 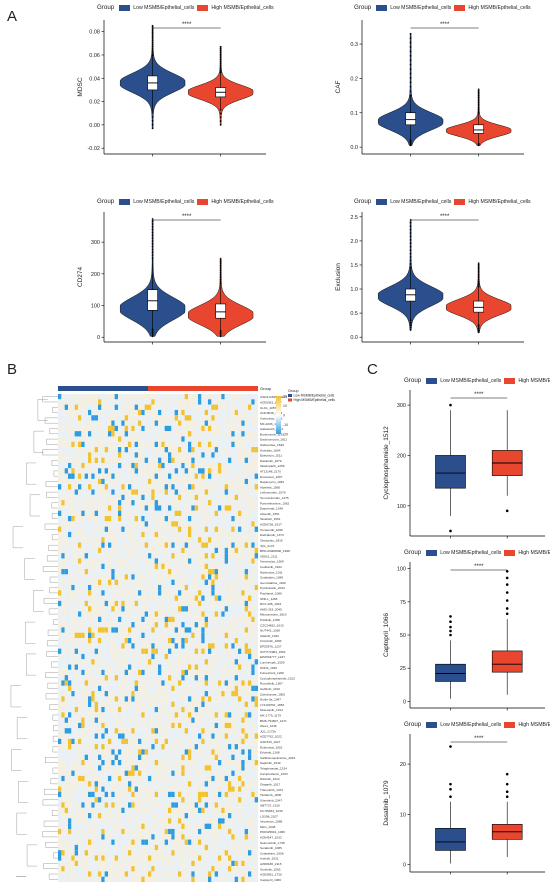 I want to click on row-label: Mitoxantrone_1810, so click(x=273, y=615).